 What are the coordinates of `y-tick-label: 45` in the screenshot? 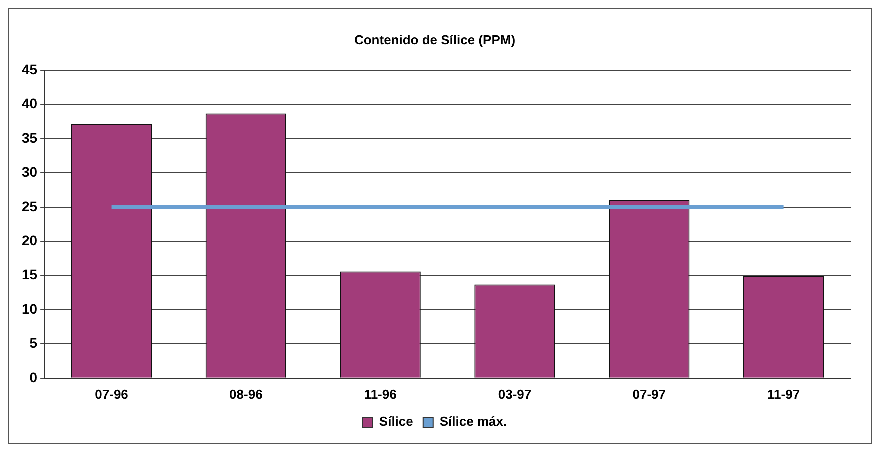 It's located at (30, 69).